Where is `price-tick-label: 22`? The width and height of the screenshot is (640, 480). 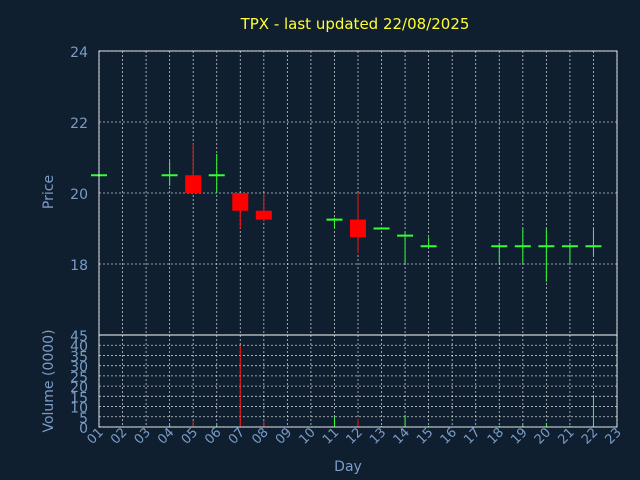
price-tick-label: 22 is located at coordinates (79, 124).